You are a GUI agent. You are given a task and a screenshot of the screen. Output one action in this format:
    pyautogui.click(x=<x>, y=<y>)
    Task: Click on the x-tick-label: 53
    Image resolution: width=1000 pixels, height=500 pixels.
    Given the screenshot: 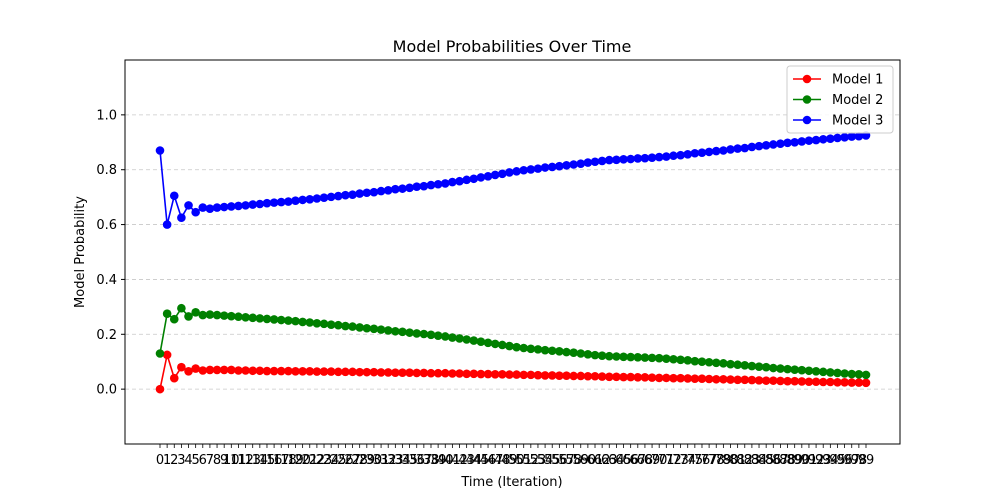 What is the action you would take?
    pyautogui.click(x=538, y=460)
    